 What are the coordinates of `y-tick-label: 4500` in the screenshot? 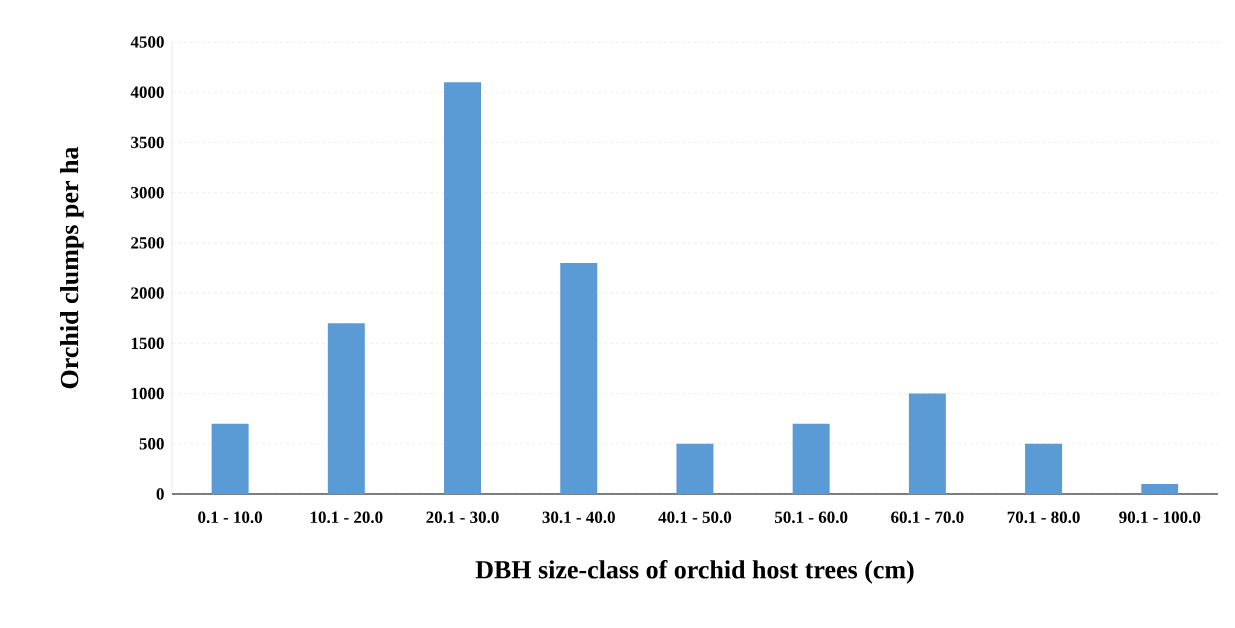 It's located at (147, 42).